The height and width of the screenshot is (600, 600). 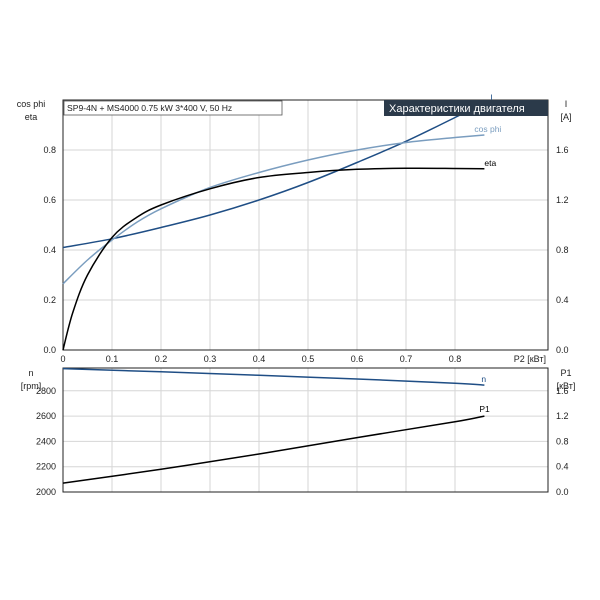 I want to click on lower-left-tick-label: 2000, so click(x=46, y=492).